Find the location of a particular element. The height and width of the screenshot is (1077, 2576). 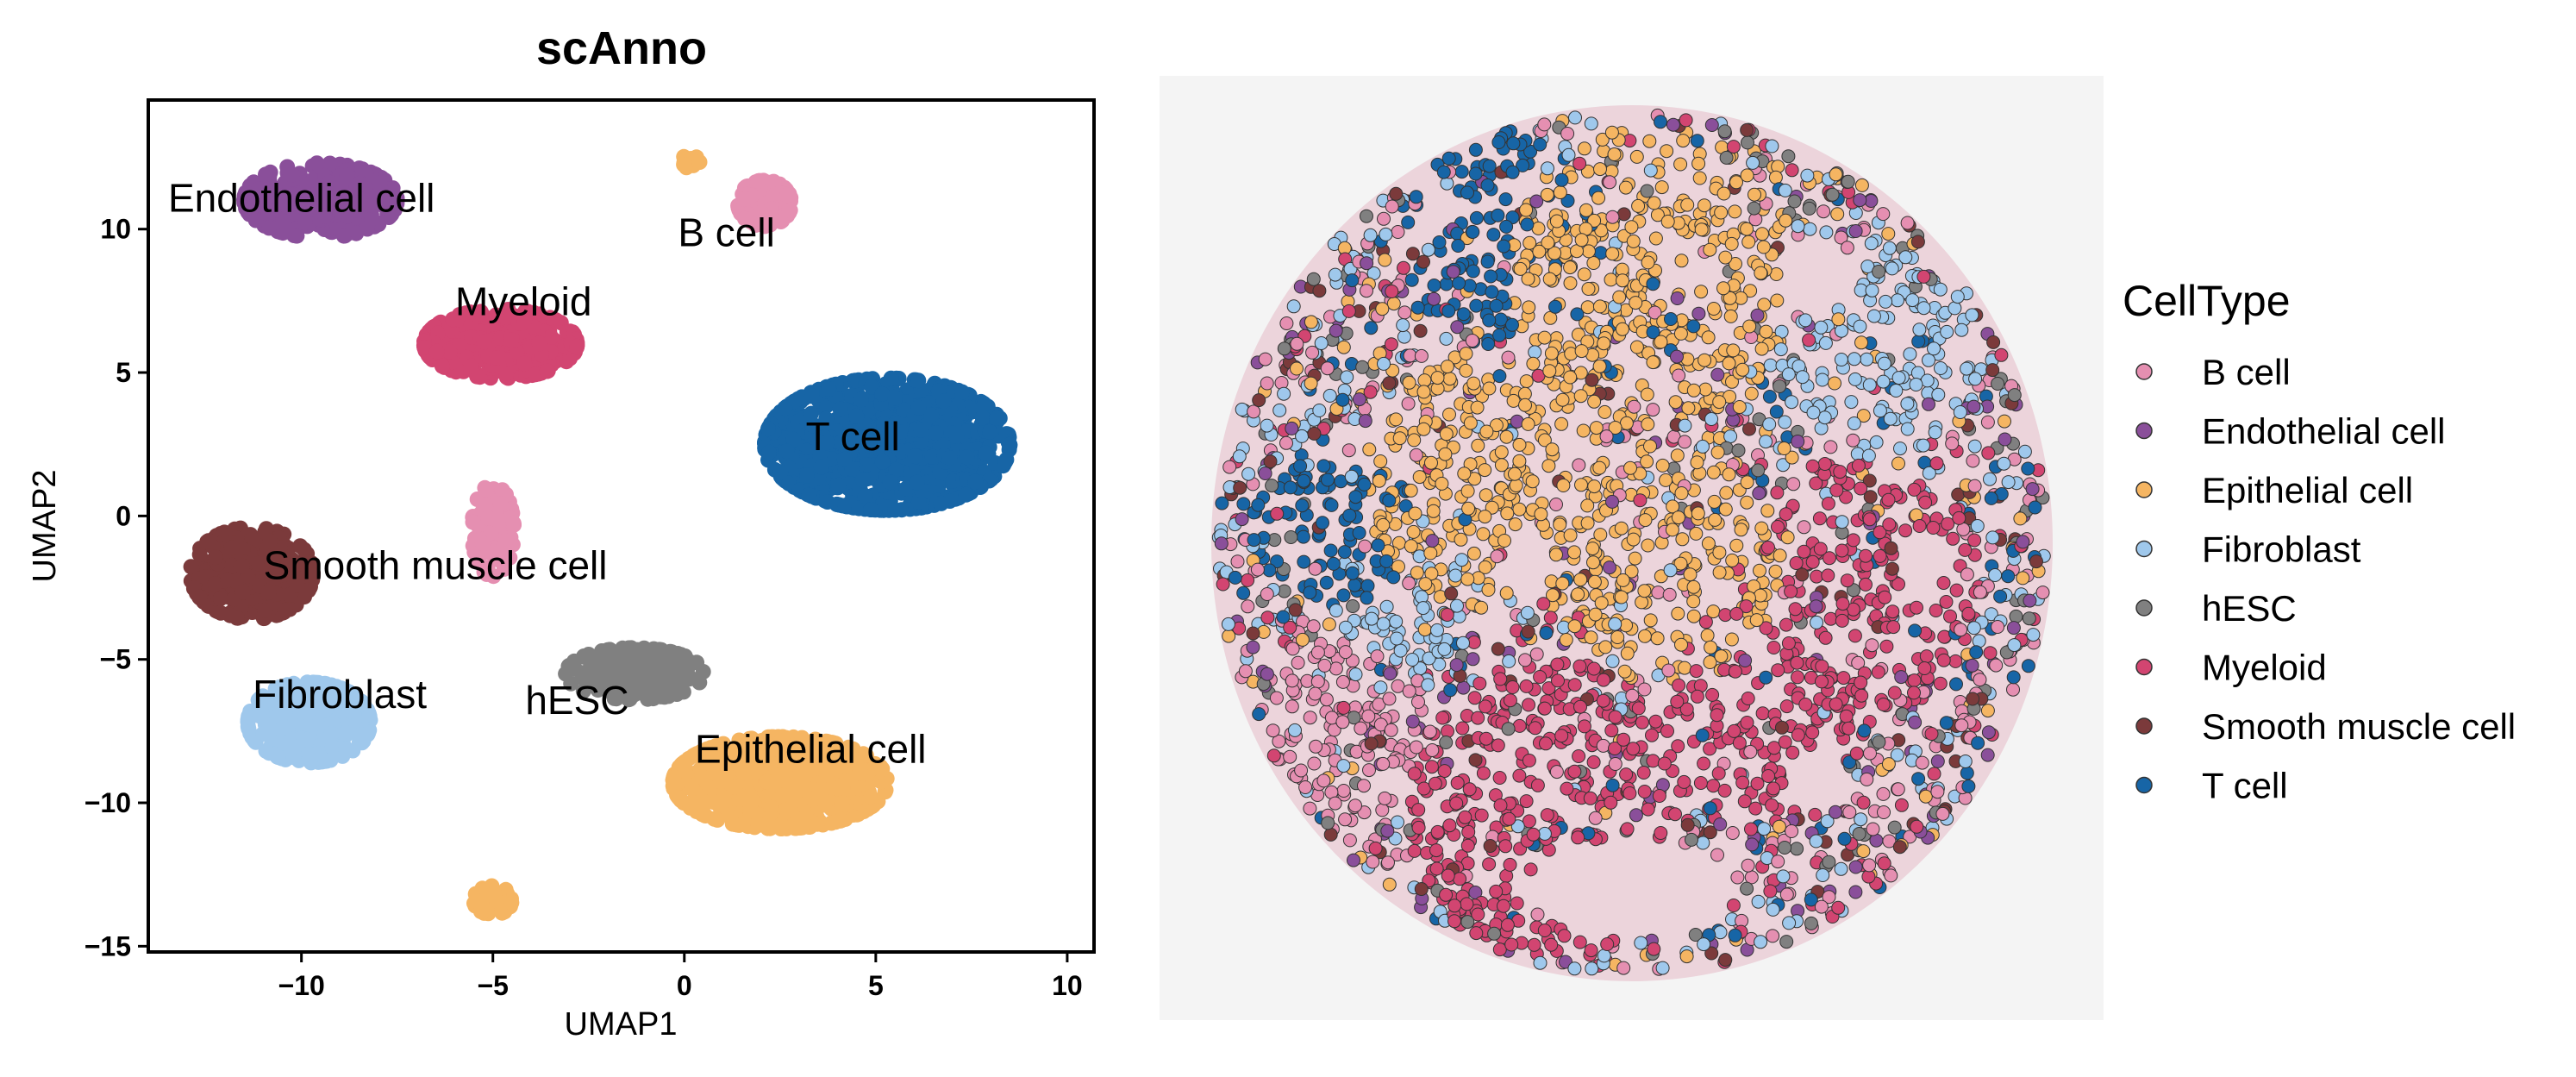

y-tick-label: −15 is located at coordinates (108, 945).